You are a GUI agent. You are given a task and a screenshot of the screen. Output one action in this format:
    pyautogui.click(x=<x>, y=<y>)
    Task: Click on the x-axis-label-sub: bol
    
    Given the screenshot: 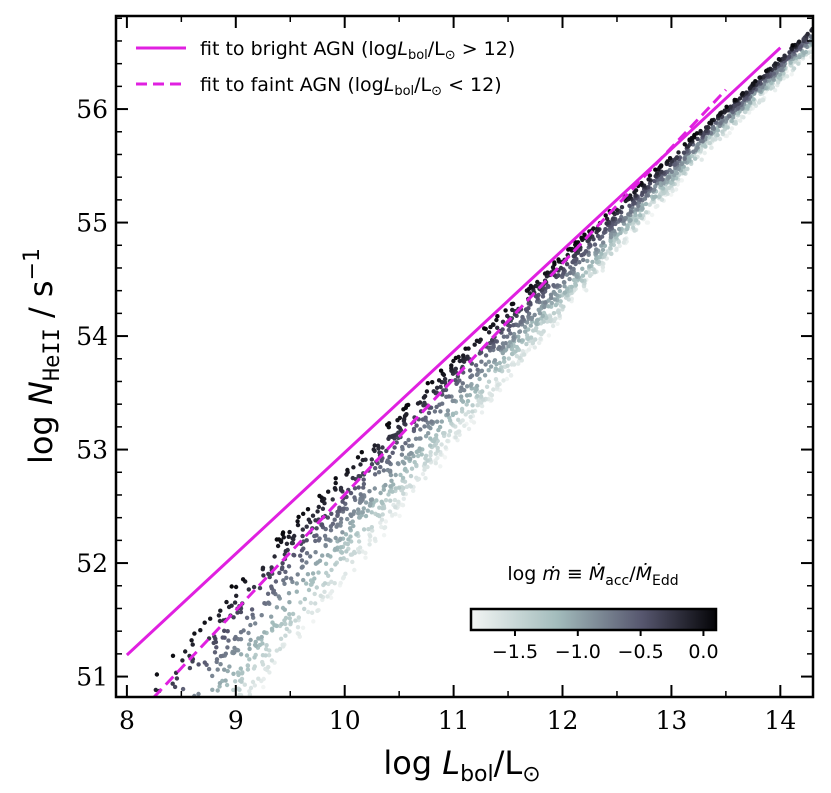 What is the action you would take?
    pyautogui.click(x=477, y=774)
    